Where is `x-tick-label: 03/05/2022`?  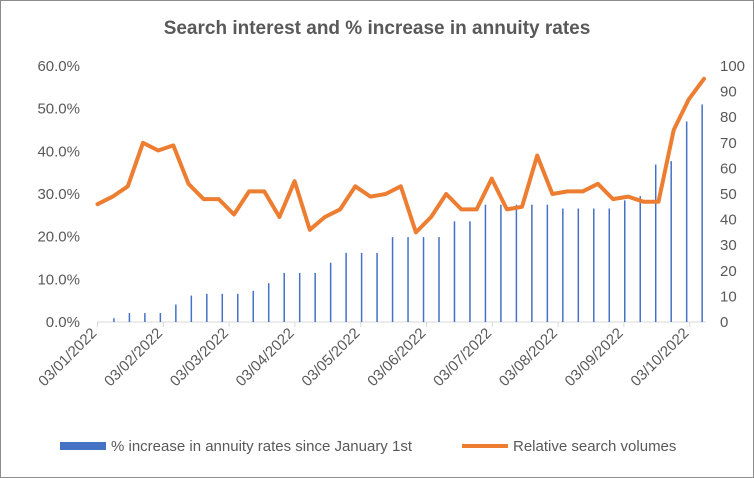 x-tick-label: 03/05/2022 is located at coordinates (330, 357).